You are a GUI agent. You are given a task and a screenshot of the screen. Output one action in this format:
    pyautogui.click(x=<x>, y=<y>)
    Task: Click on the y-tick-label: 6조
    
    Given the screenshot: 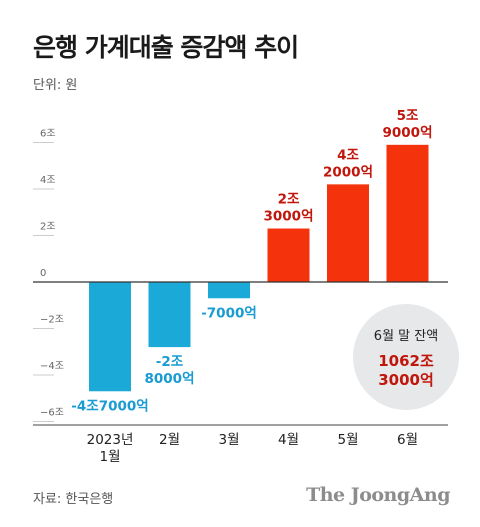 What is the action you would take?
    pyautogui.click(x=48, y=134)
    